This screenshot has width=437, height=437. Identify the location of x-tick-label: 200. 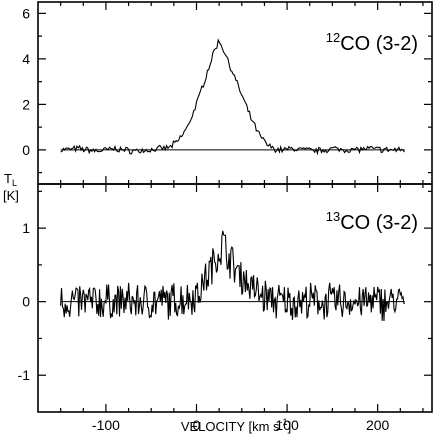
(378, 425).